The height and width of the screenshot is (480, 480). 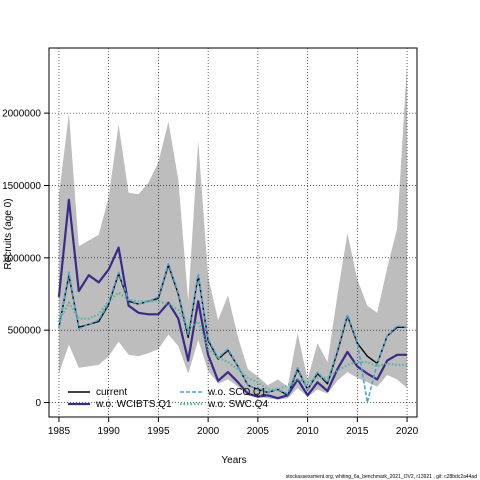 I want to click on legend-label: w.o. SCO.Q1, so click(x=237, y=392).